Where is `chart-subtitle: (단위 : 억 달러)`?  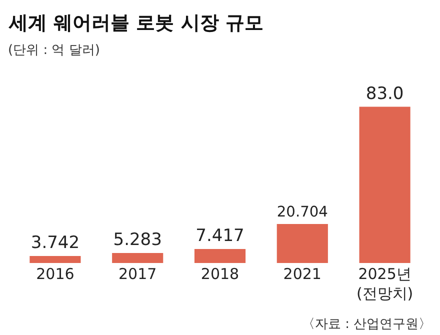
chart-subtitle: (단위 : 억 달러) is located at coordinates (54, 50).